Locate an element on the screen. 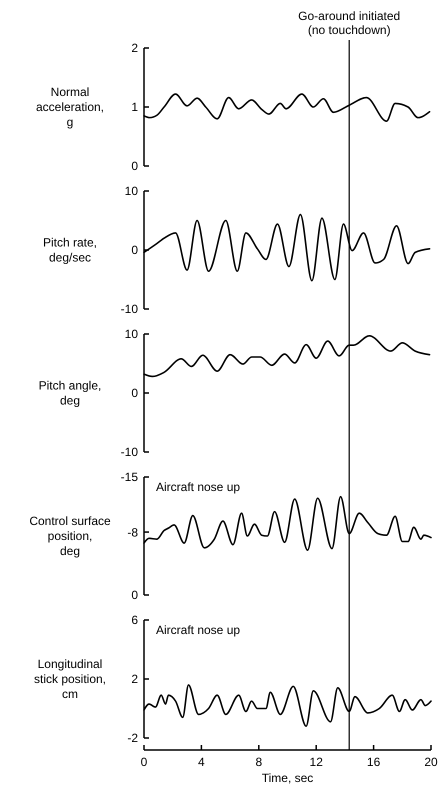  y-tick-label: -2 is located at coordinates (132, 738).